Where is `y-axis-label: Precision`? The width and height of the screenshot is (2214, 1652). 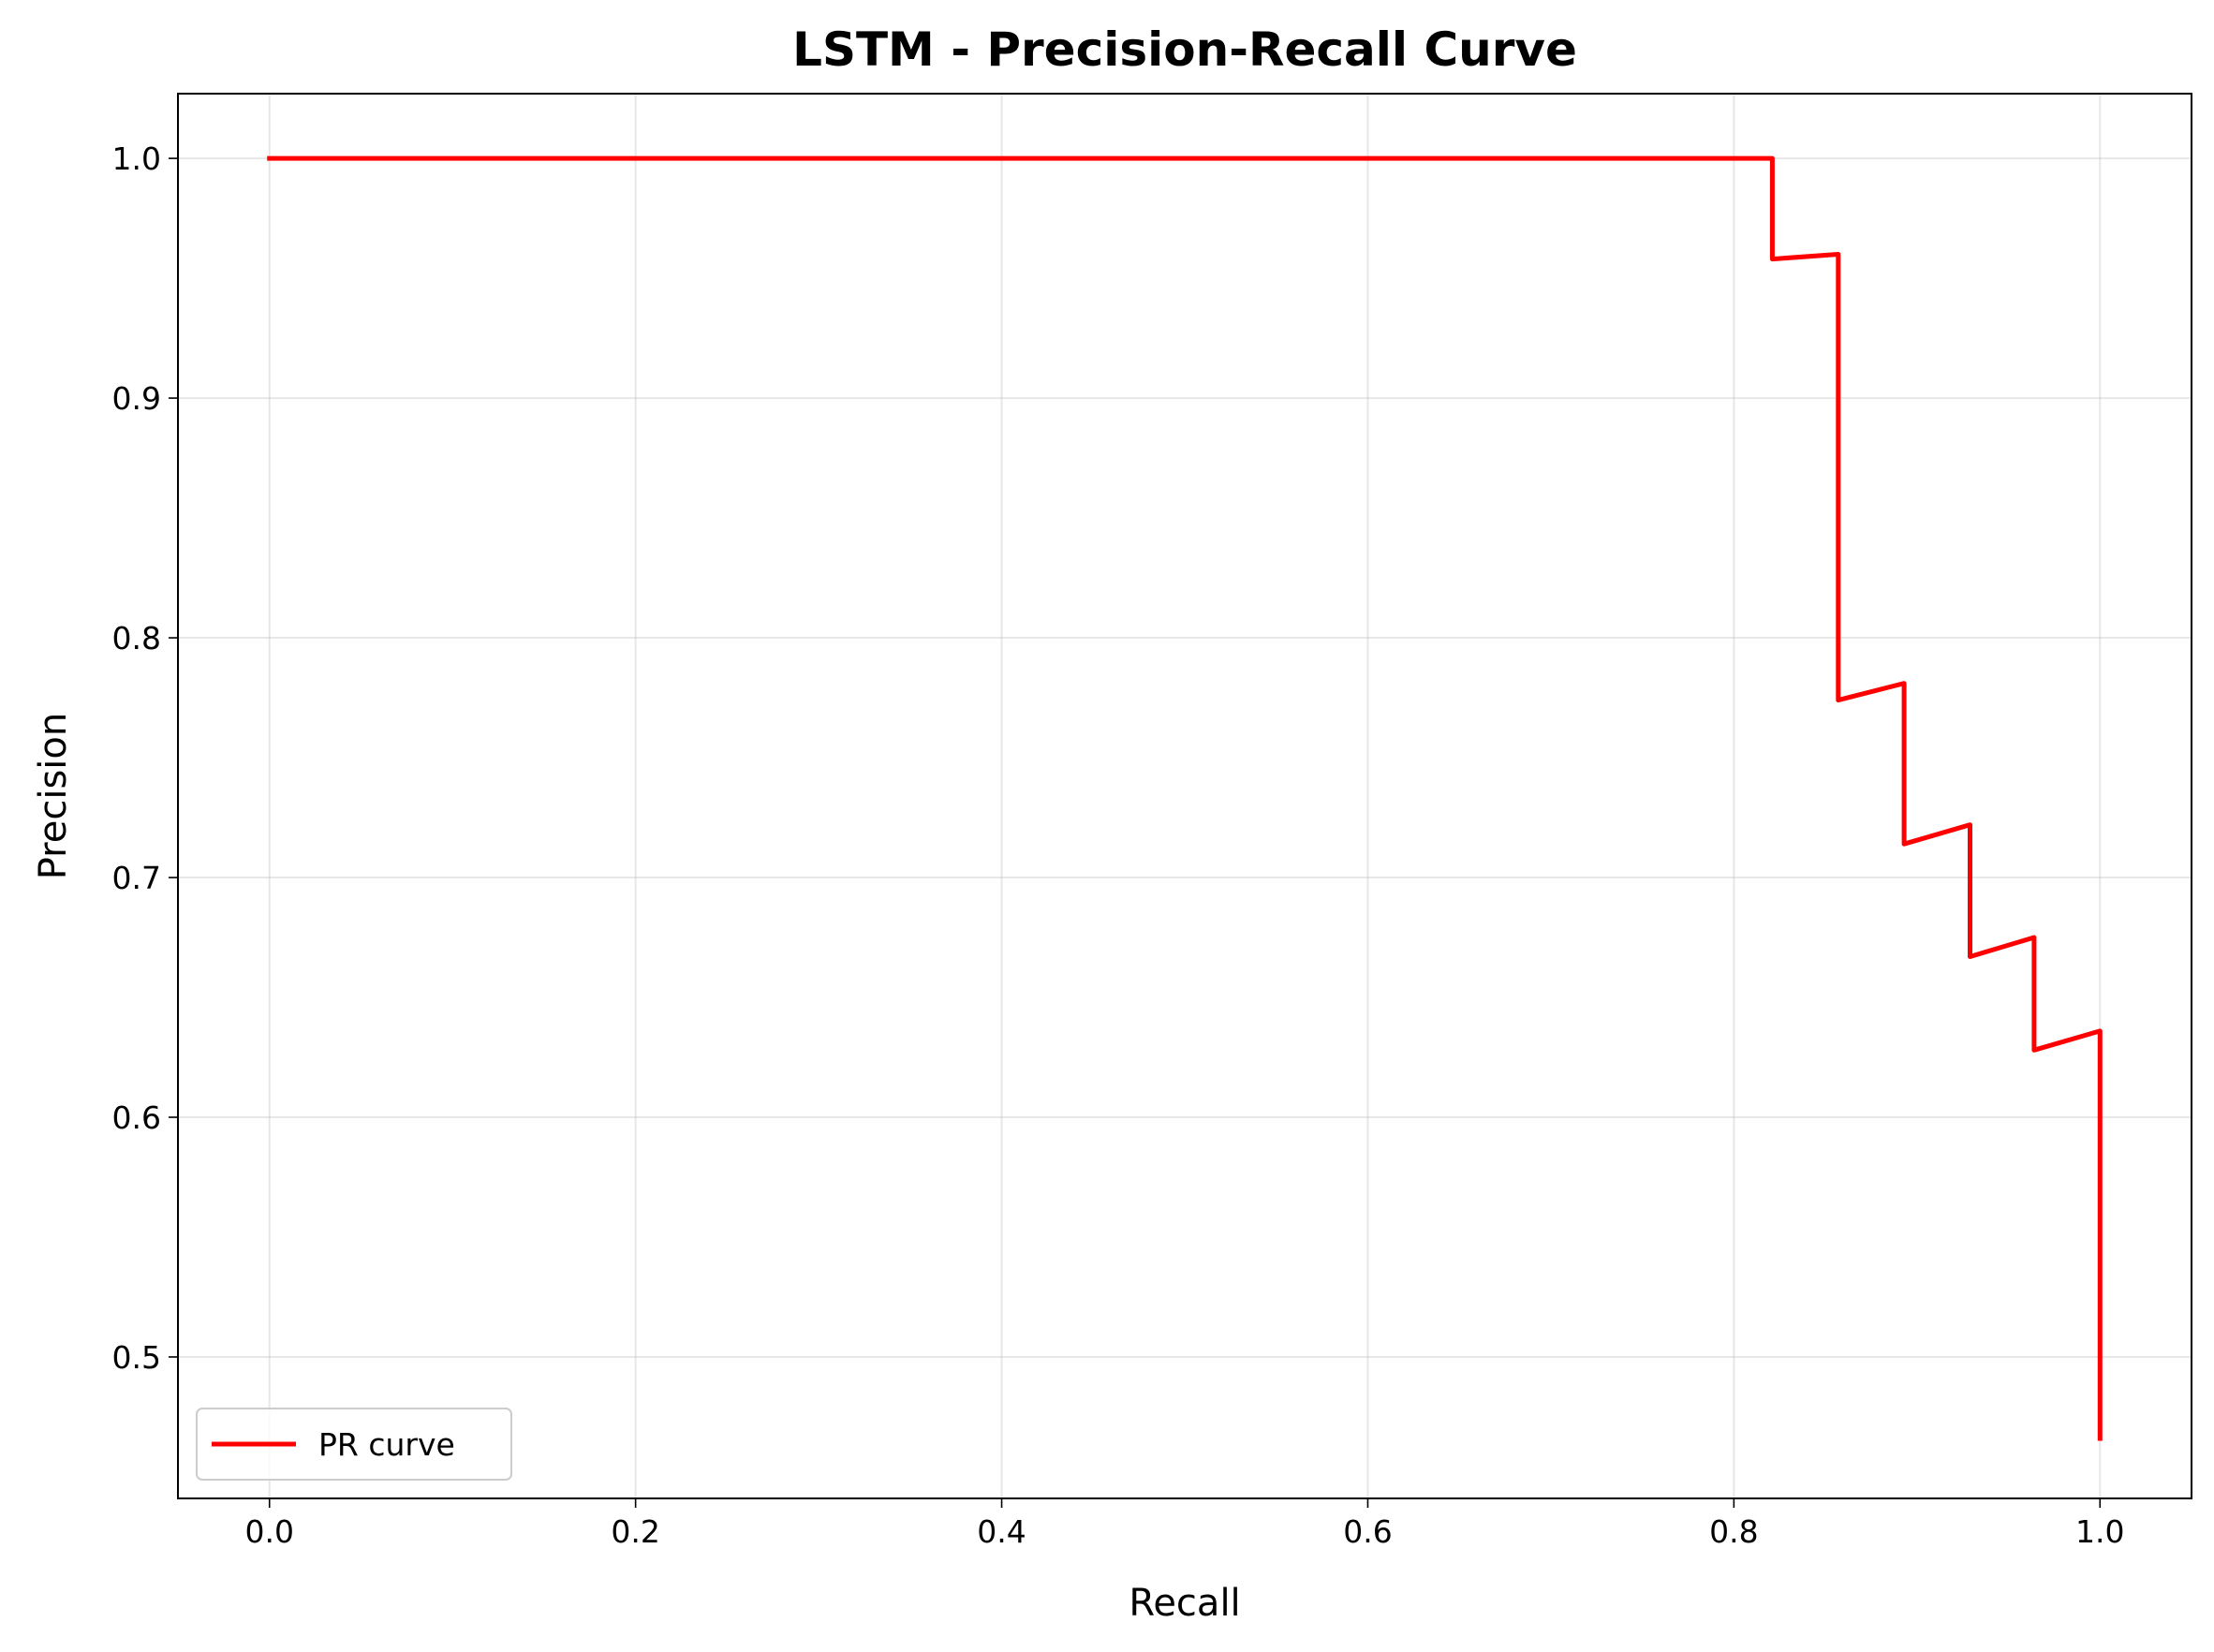
y-axis-label: Precision is located at coordinates (53, 796).